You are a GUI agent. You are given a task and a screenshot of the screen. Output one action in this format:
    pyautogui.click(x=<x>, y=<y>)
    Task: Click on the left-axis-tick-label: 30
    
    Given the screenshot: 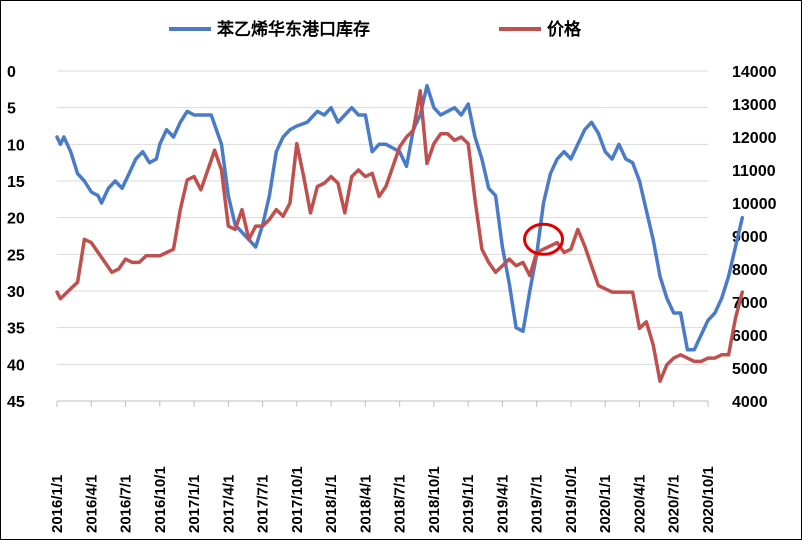 What is the action you would take?
    pyautogui.click(x=16, y=292)
    